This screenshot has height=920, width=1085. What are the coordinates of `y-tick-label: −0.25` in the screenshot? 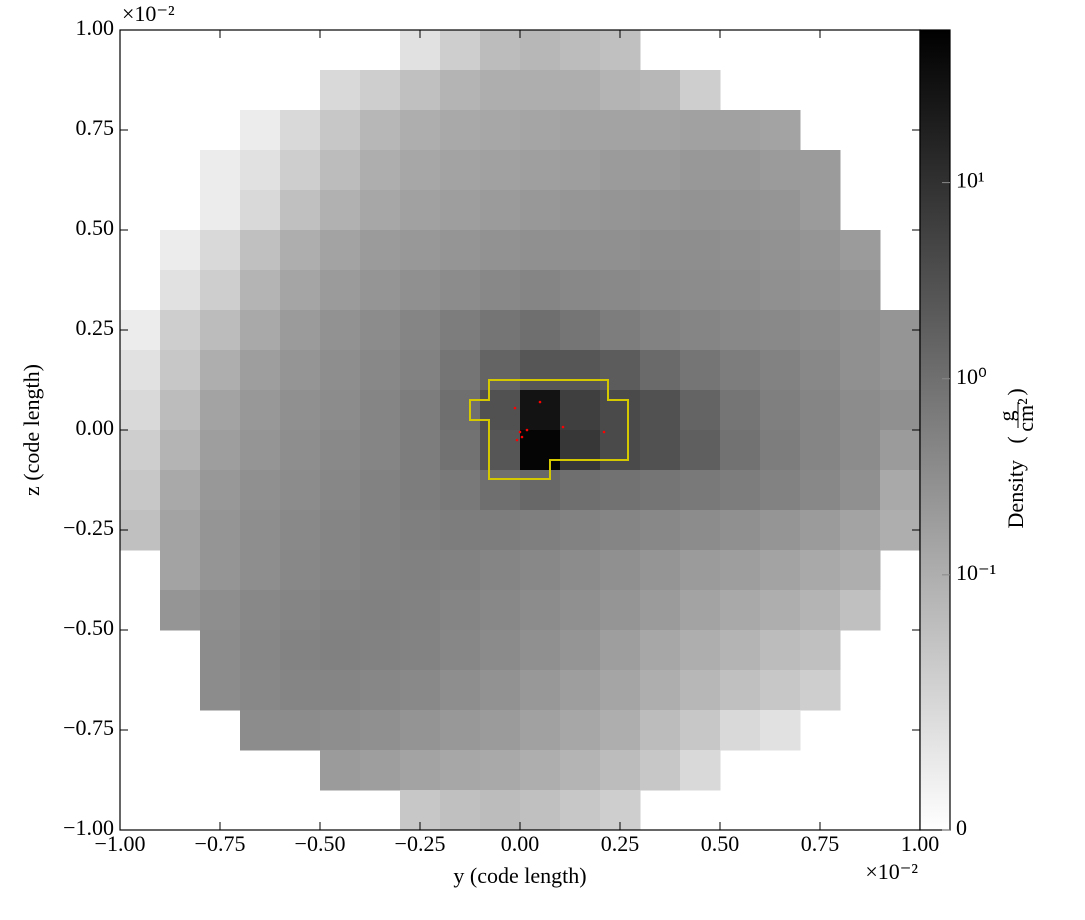 It's located at (88, 527).